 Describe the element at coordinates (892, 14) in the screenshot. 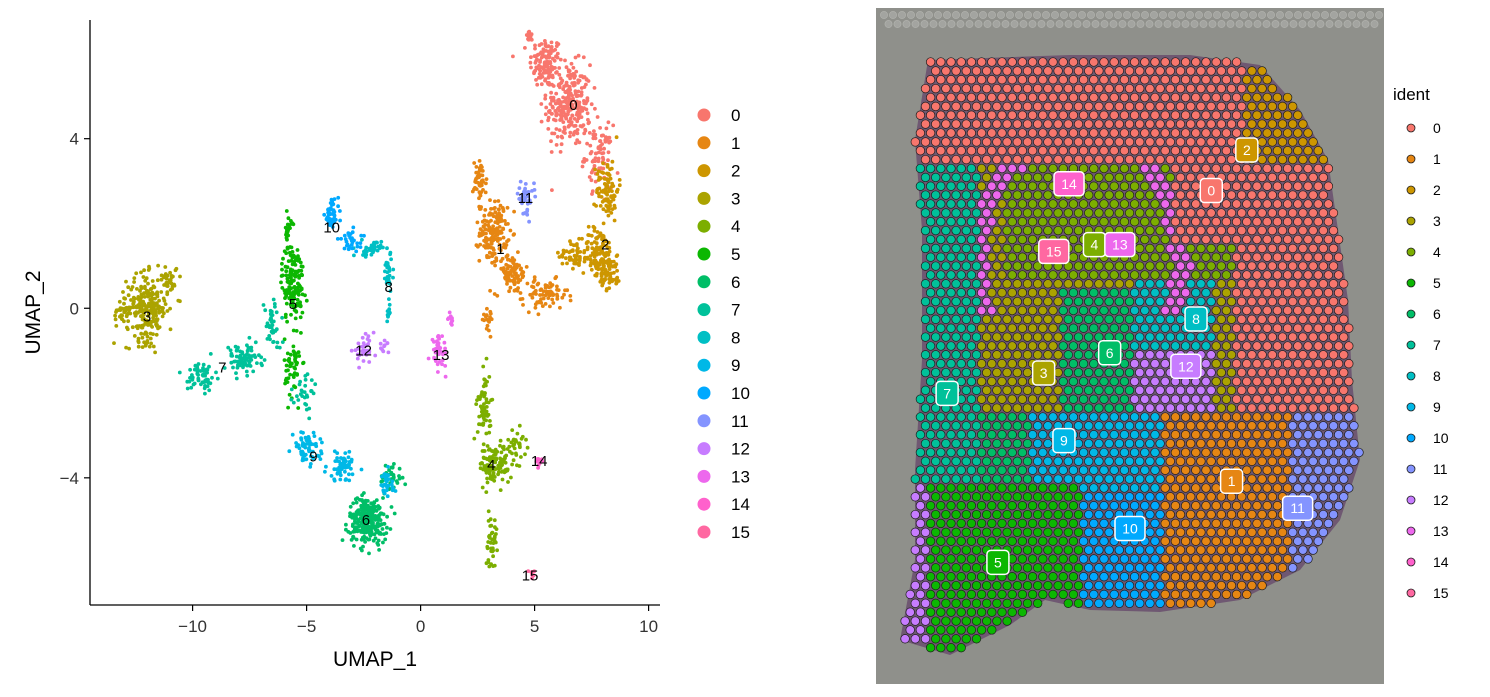

I see `capture-dot` at that location.